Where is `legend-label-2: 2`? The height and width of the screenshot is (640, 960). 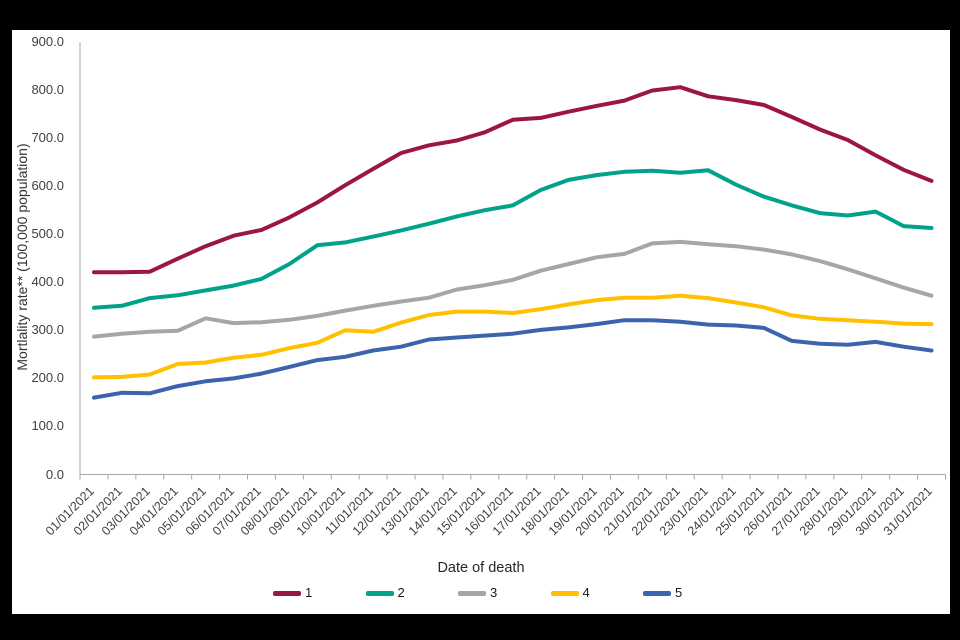
legend-label-2: 2 is located at coordinates (401, 592).